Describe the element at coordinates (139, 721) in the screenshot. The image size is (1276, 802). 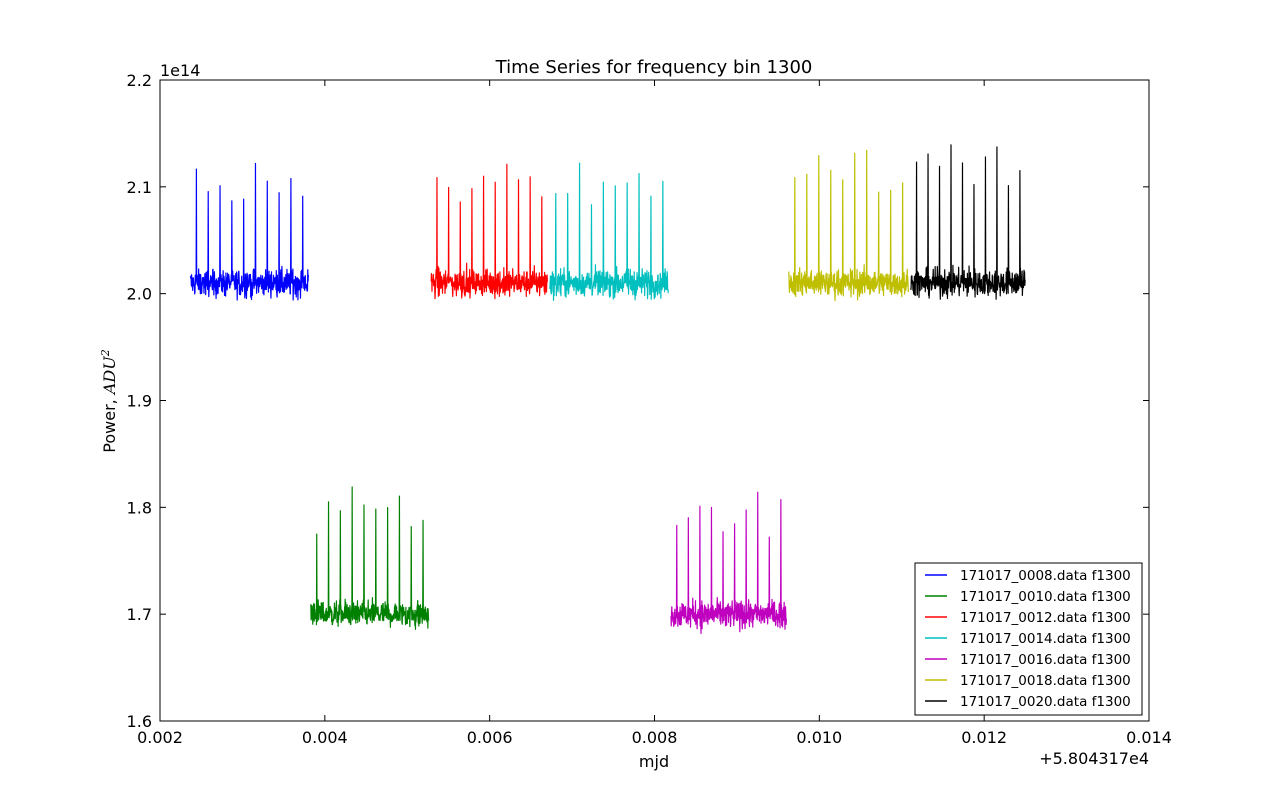
I see `y-tick-label: 1.6` at that location.